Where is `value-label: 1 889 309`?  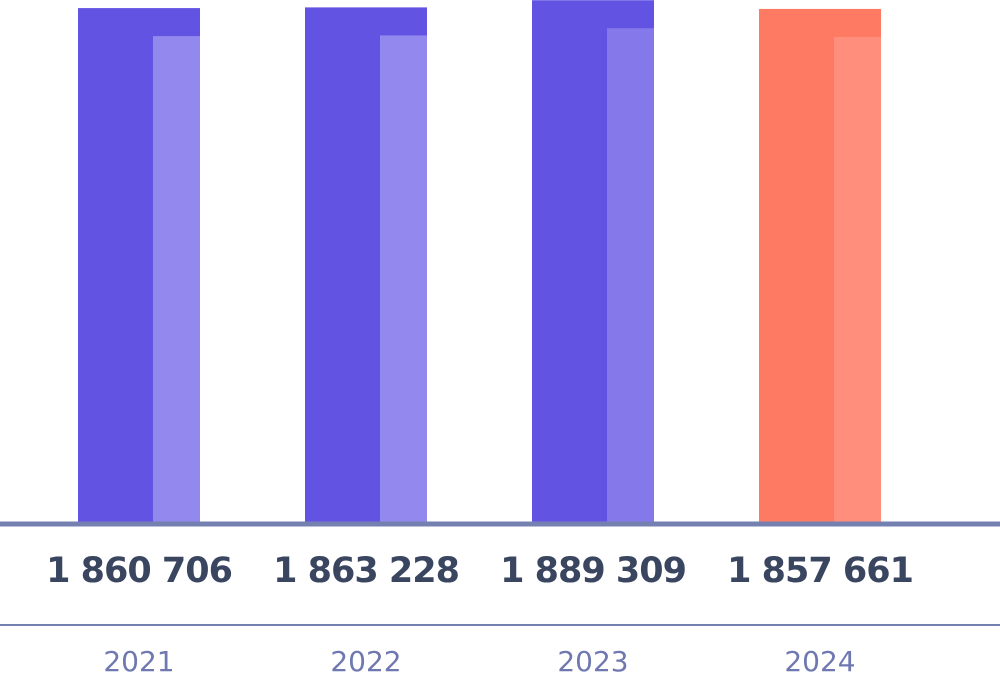
value-label: 1 889 309 is located at coordinates (593, 571).